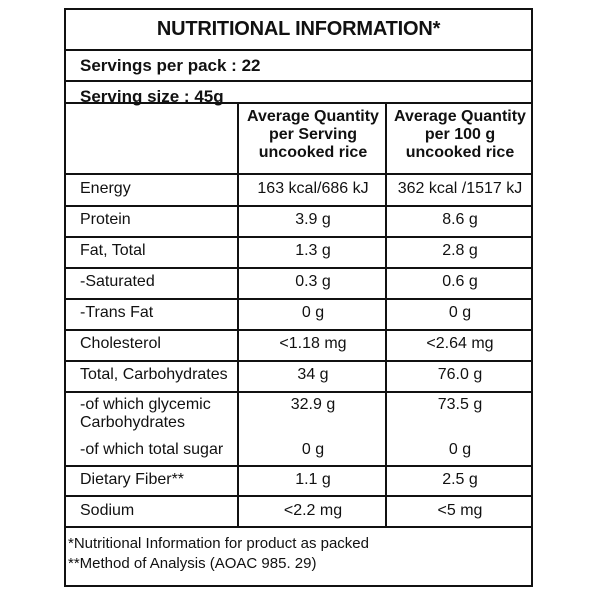 Image resolution: width=600 pixels, height=600 pixels. What do you see at coordinates (145, 404) in the screenshot?
I see `row-label-line: -of which glycemic` at bounding box center [145, 404].